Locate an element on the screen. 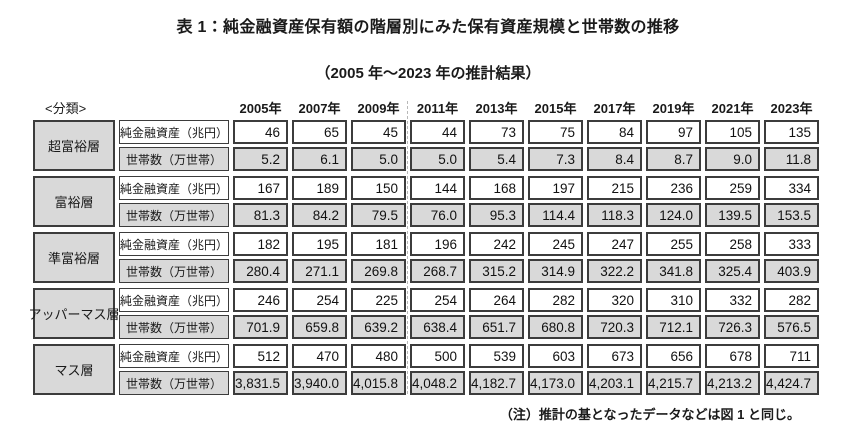  tier-name: 準富裕層 is located at coordinates (74, 257).